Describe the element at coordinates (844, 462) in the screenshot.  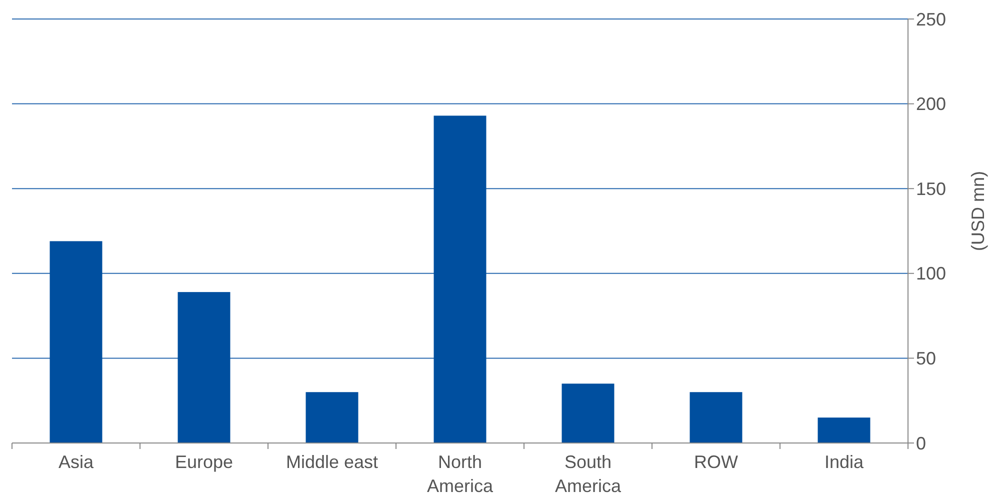
I see `x-tick-label: India` at that location.